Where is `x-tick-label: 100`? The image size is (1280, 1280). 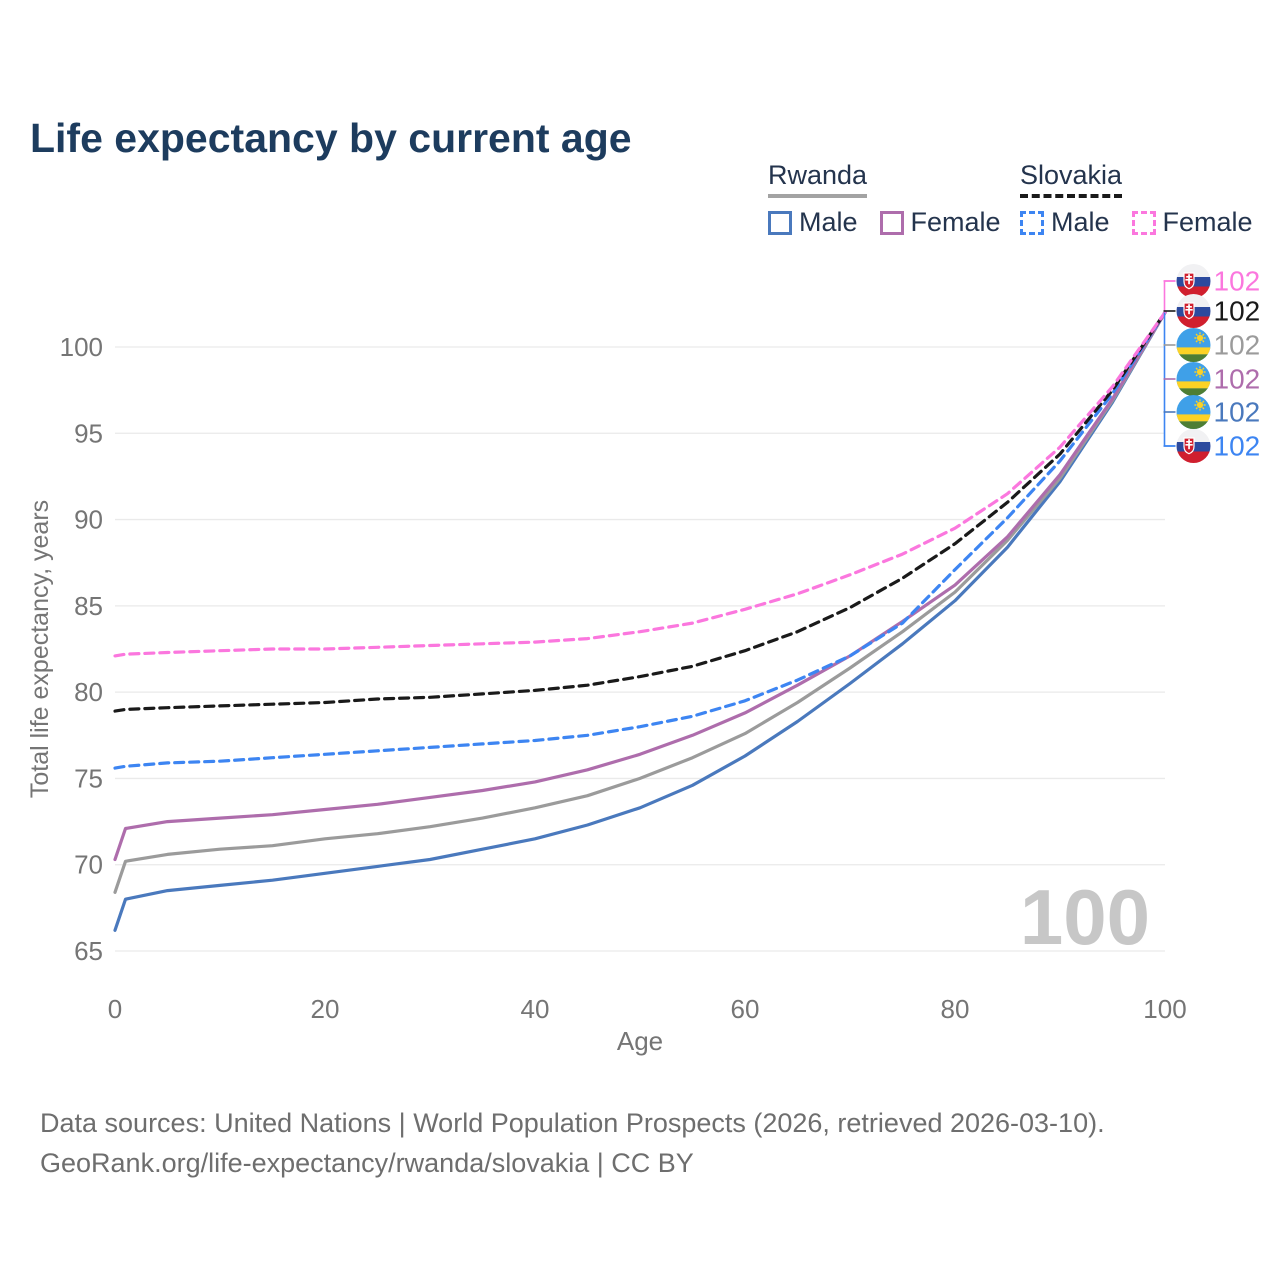
x-tick-label: 100 is located at coordinates (1164, 1009).